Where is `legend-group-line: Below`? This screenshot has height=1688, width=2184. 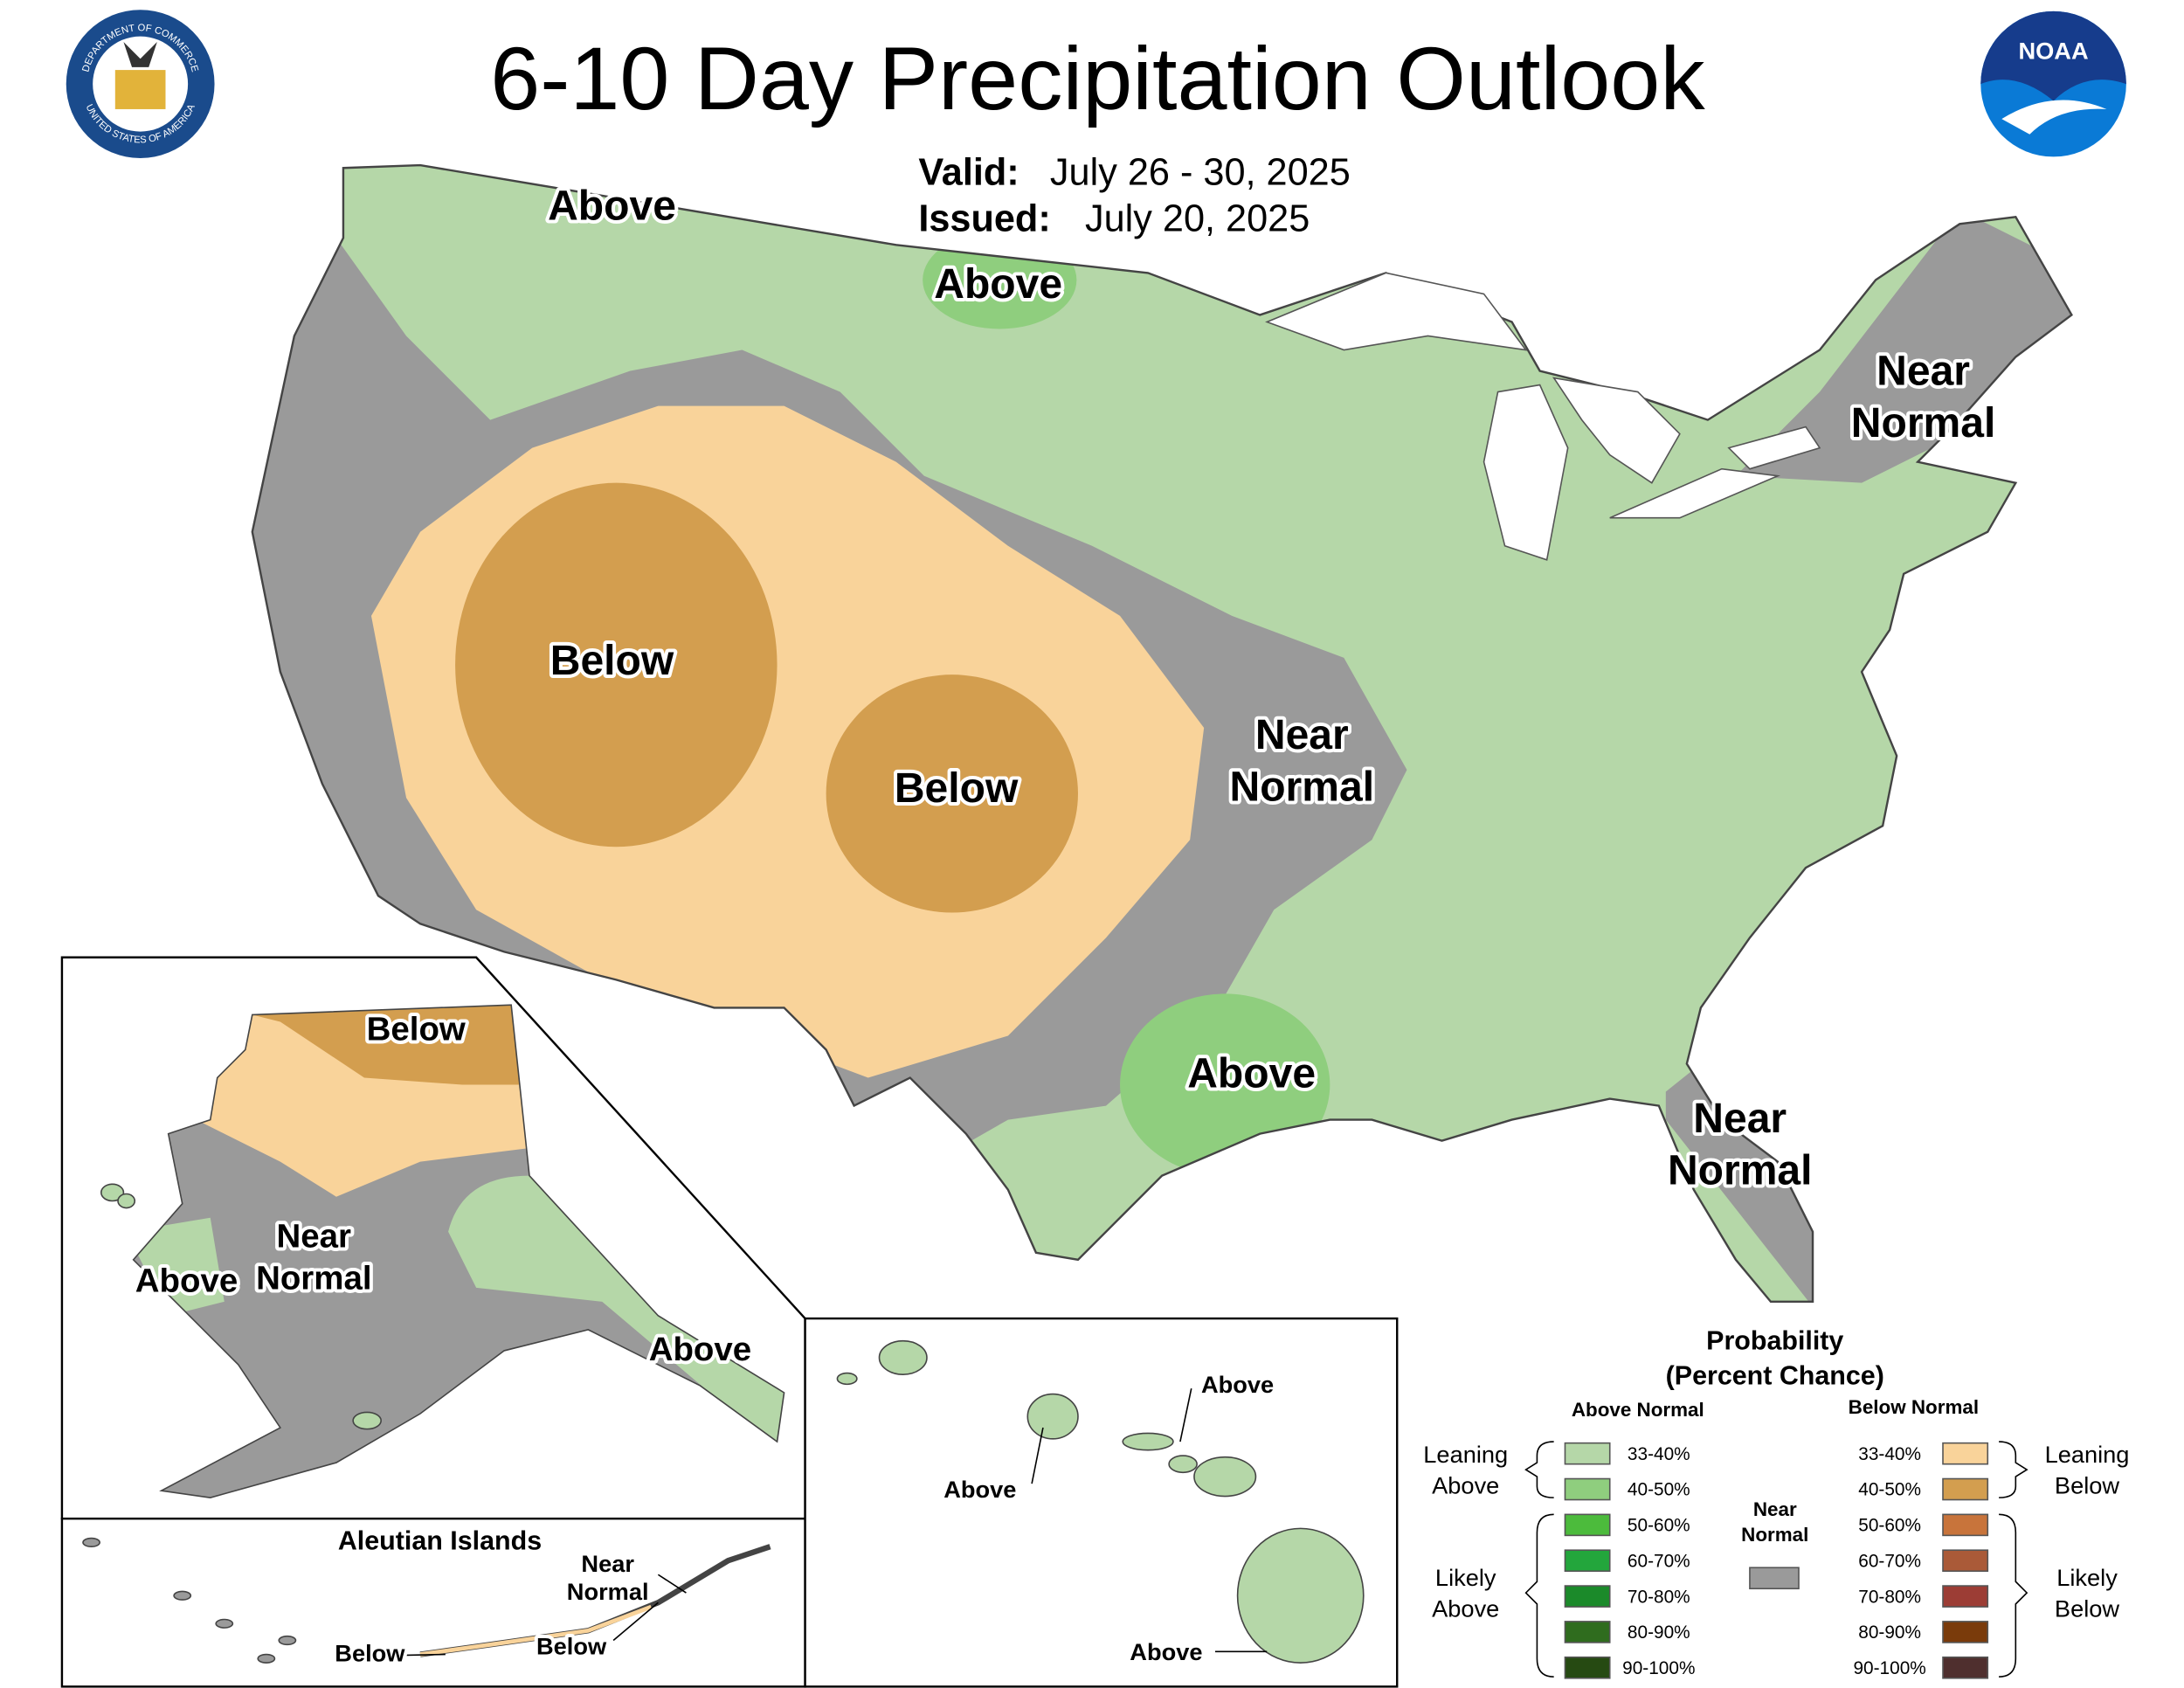 legend-group-line: Below is located at coordinates (2087, 1484).